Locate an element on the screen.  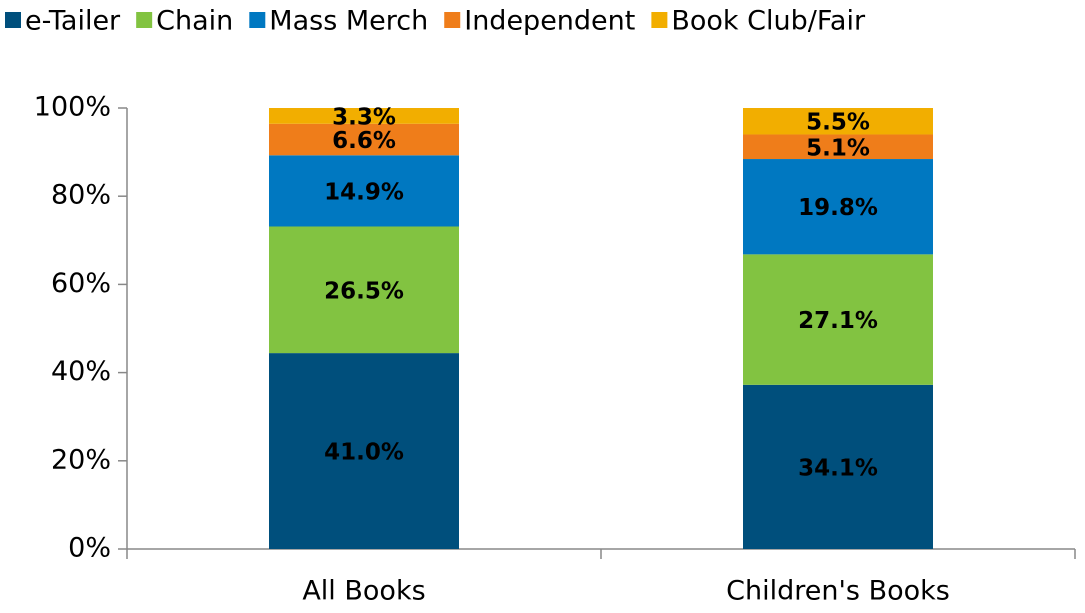
data-label: 3.3% is located at coordinates (364, 117).